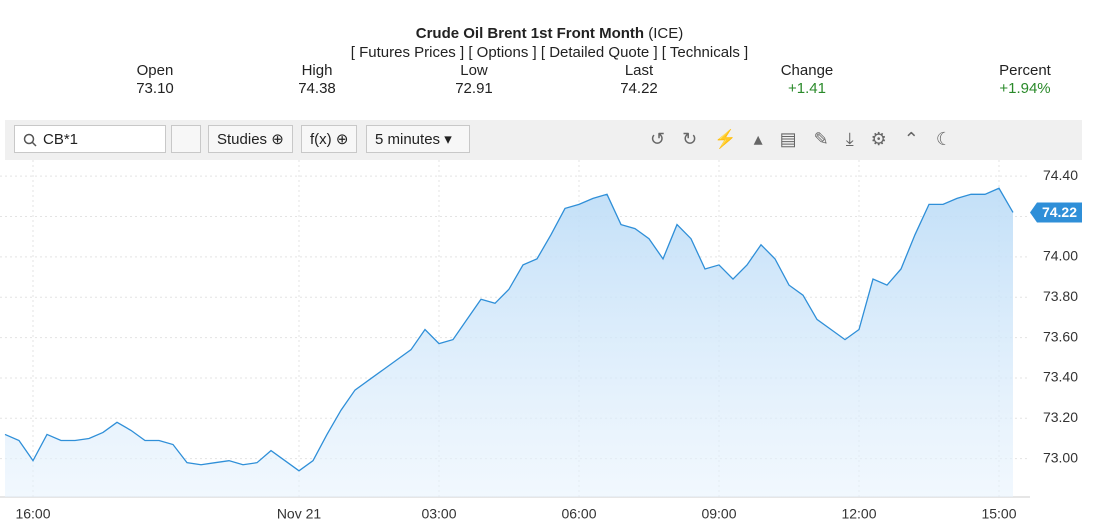 Image resolution: width=1099 pixels, height=527 pixels. Describe the element at coordinates (807, 70) in the screenshot. I see `quote-label: Change` at that location.